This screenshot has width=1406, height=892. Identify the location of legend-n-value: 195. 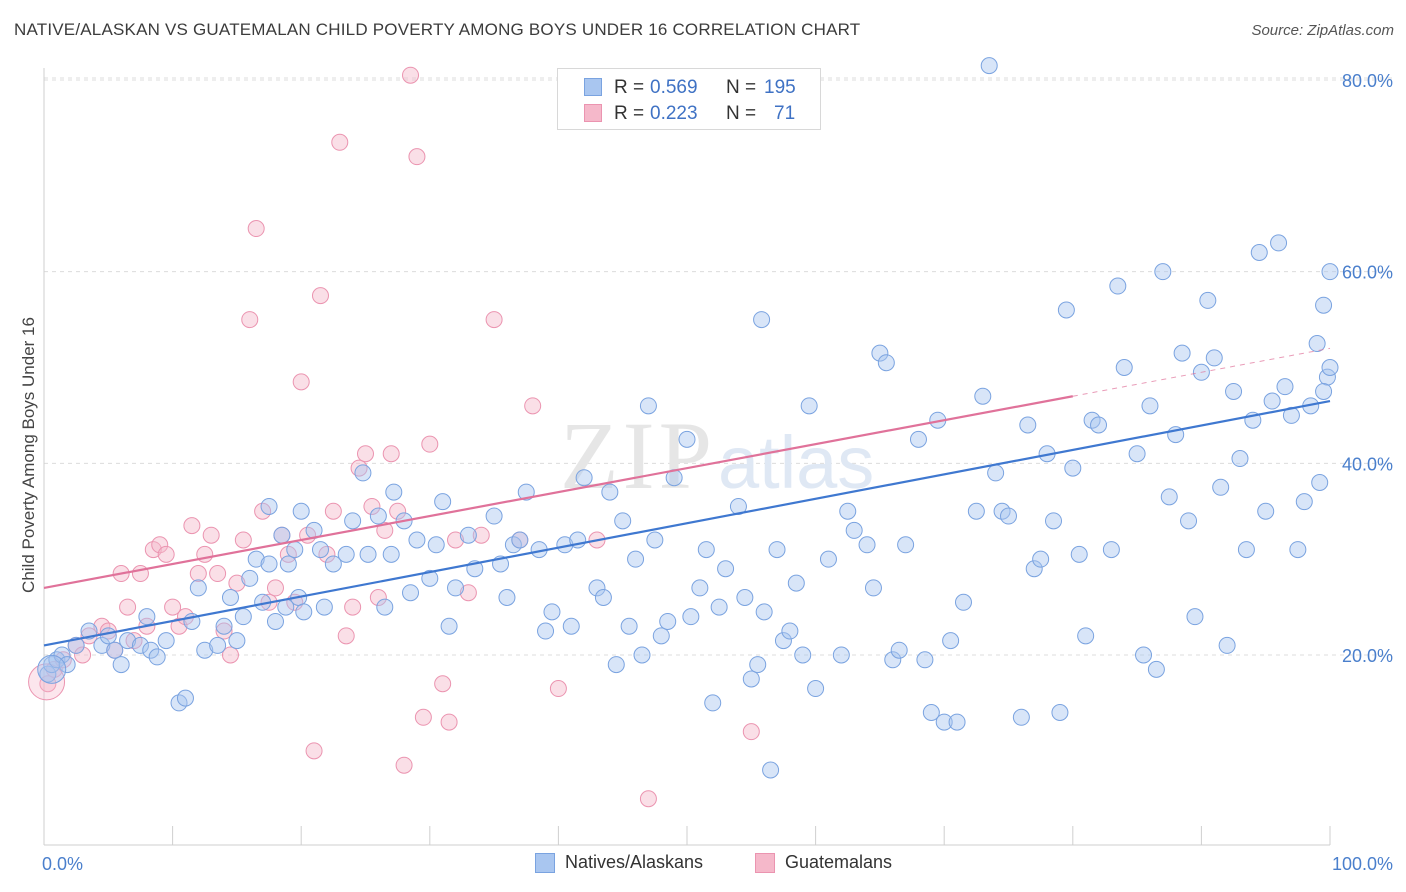
(780, 87).